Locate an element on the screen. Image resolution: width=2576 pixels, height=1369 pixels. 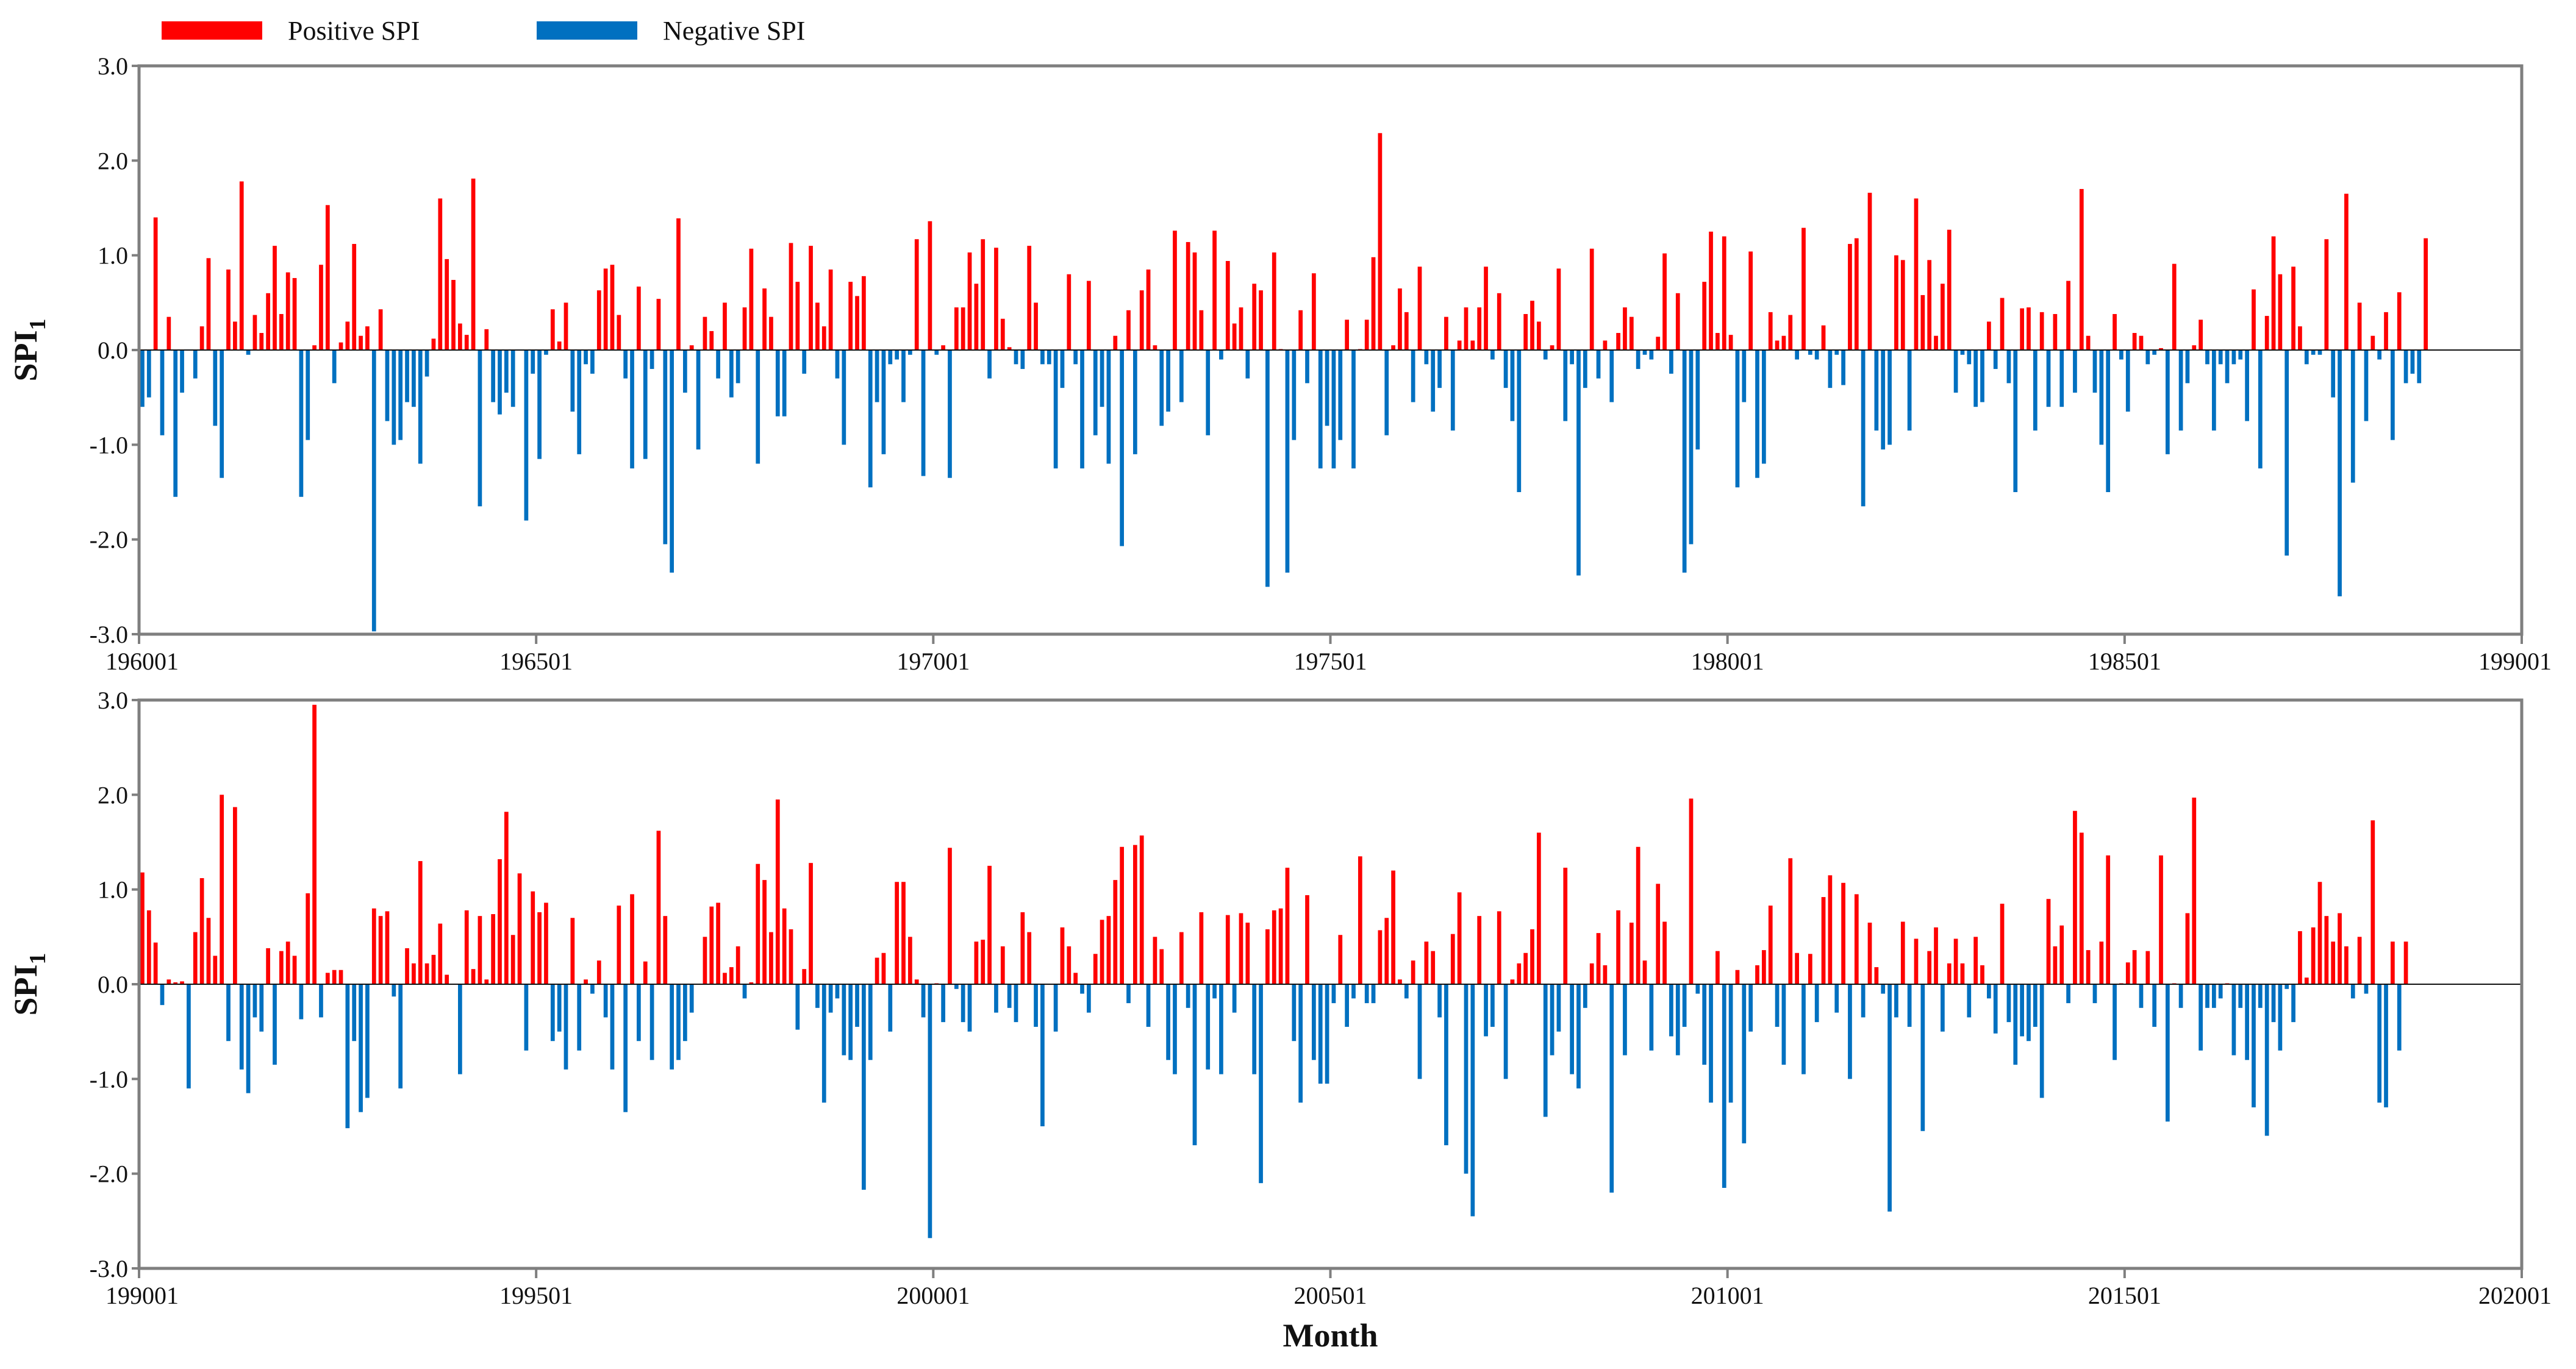
x-tick-label: 201001 is located at coordinates (1728, 1295).